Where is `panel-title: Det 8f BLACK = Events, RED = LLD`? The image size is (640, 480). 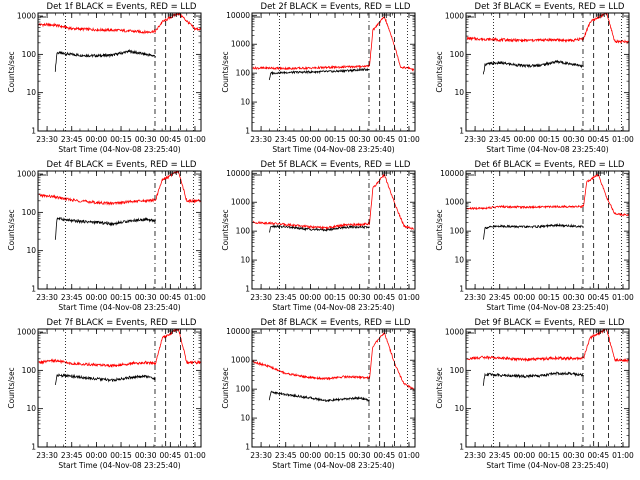
panel-title: Det 8f BLACK = Events, RED = LLD is located at coordinates (336, 323).